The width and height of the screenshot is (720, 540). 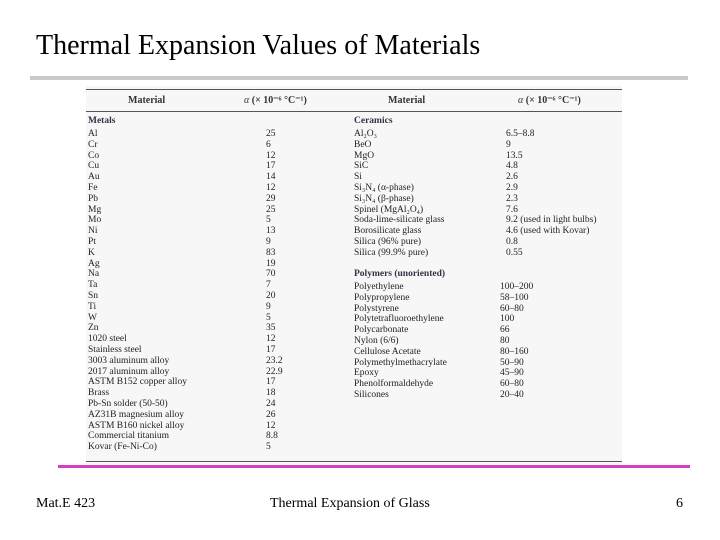 I want to click on table-row: Nylon (6/6) 80, so click(x=488, y=341).